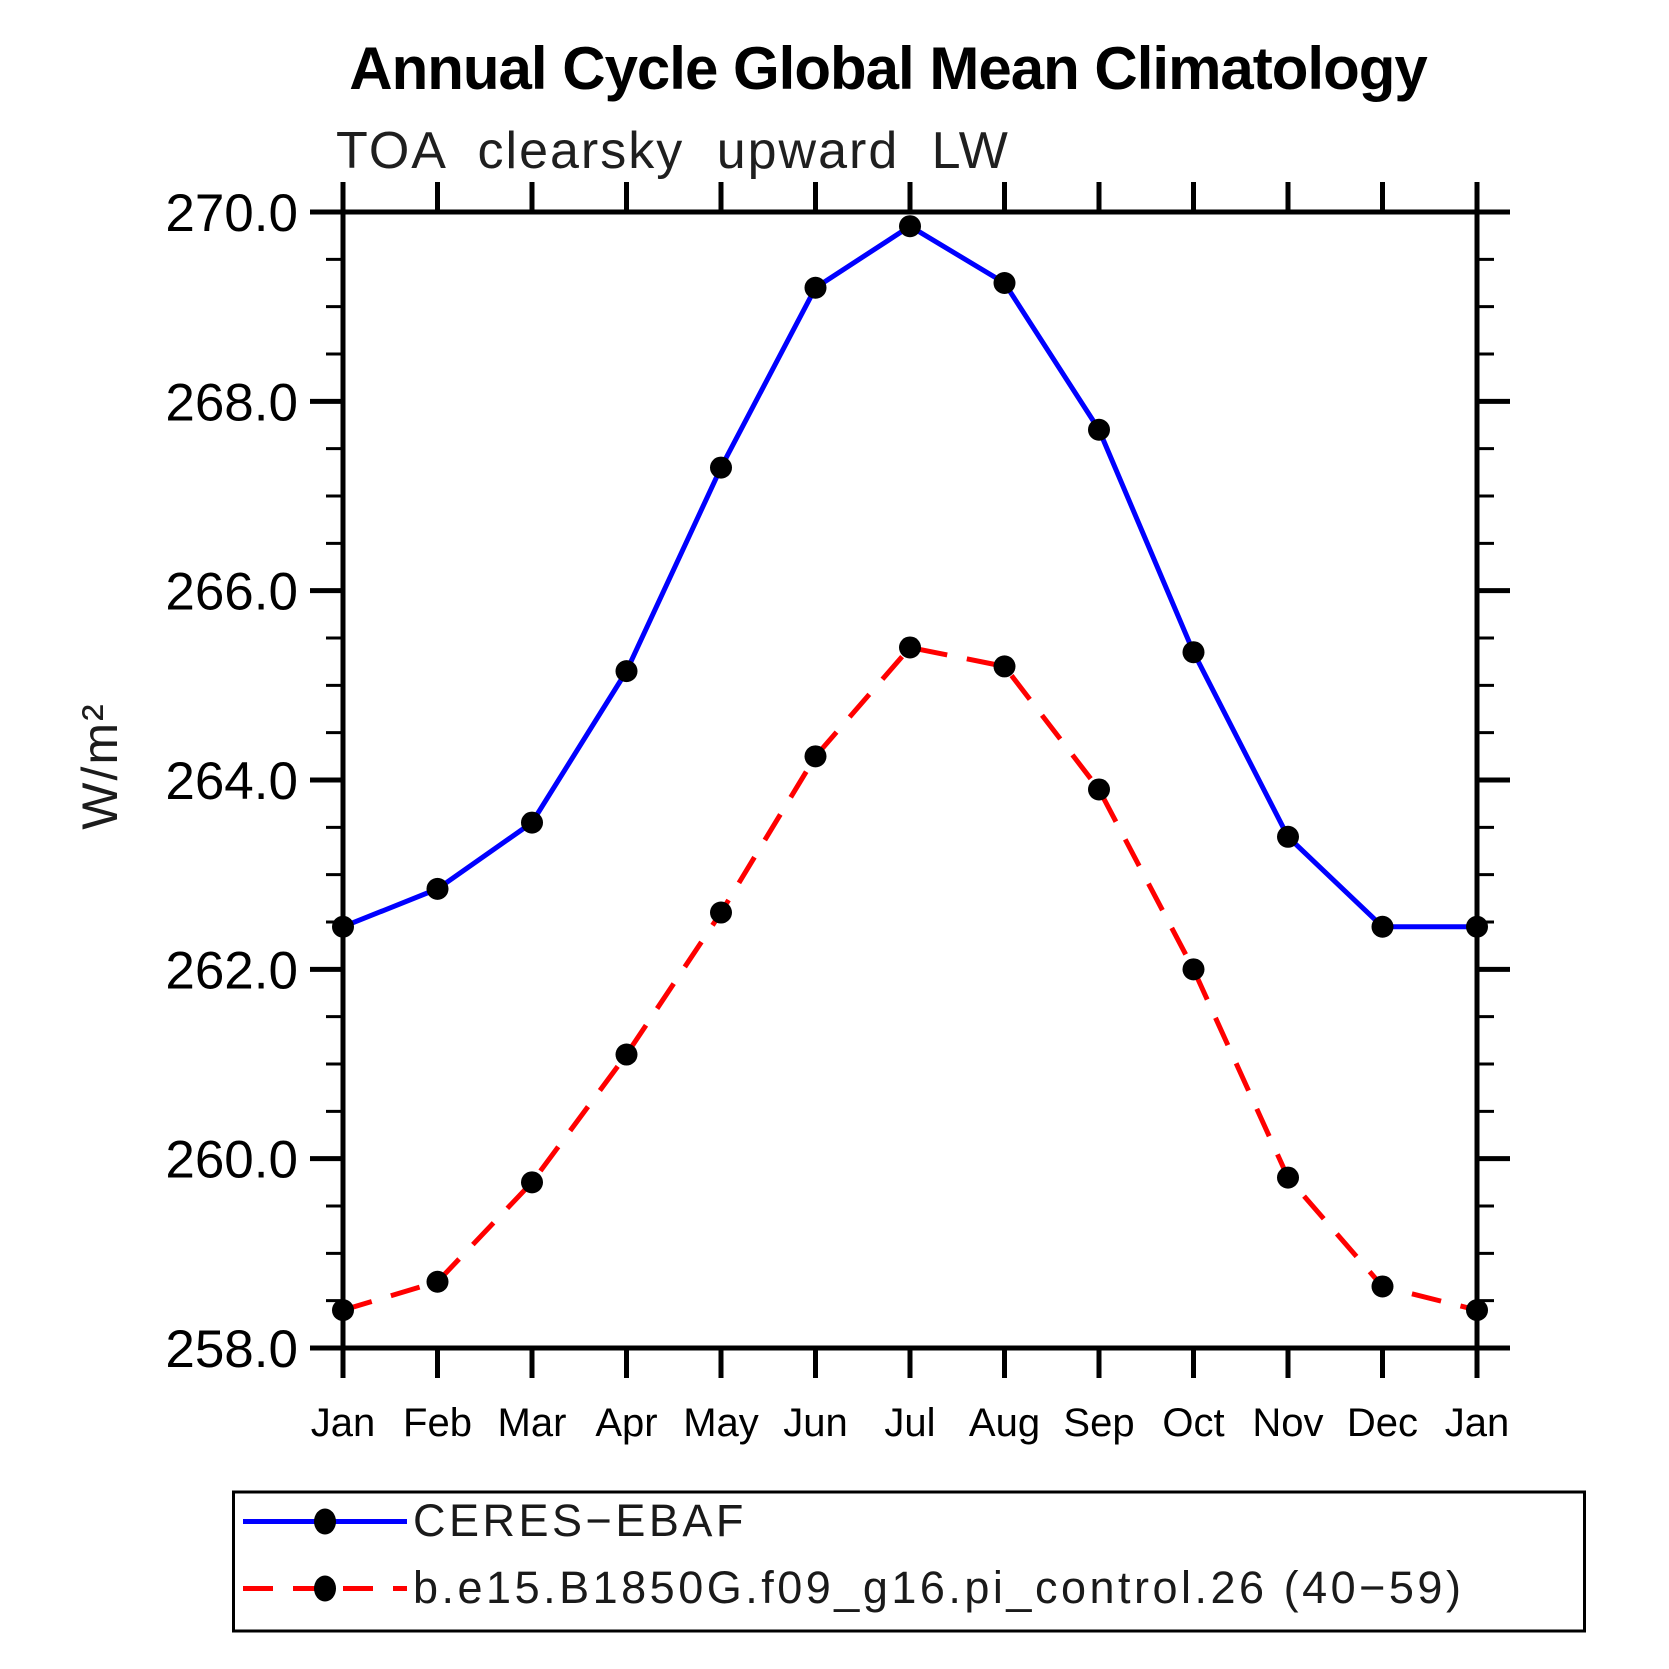  What do you see at coordinates (626, 671) in the screenshot?
I see `data-point-s0-Apr` at bounding box center [626, 671].